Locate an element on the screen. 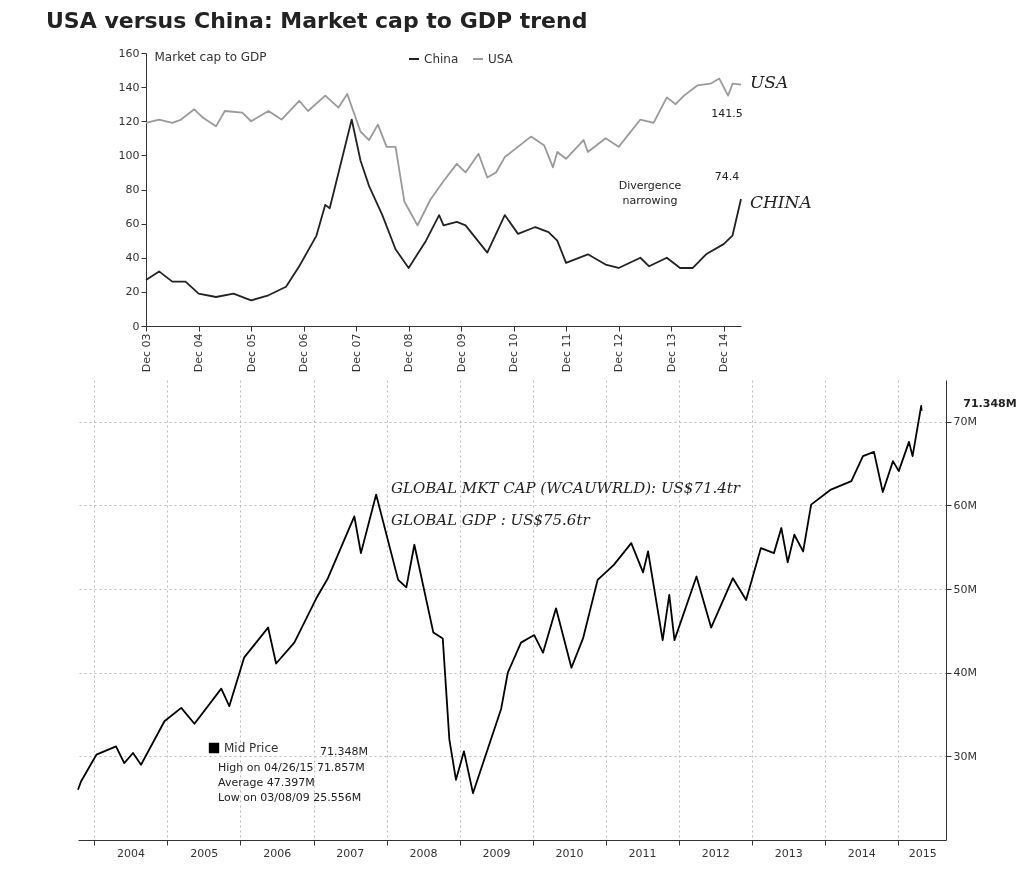  y2-tick-label: 60M is located at coordinates (965, 505).